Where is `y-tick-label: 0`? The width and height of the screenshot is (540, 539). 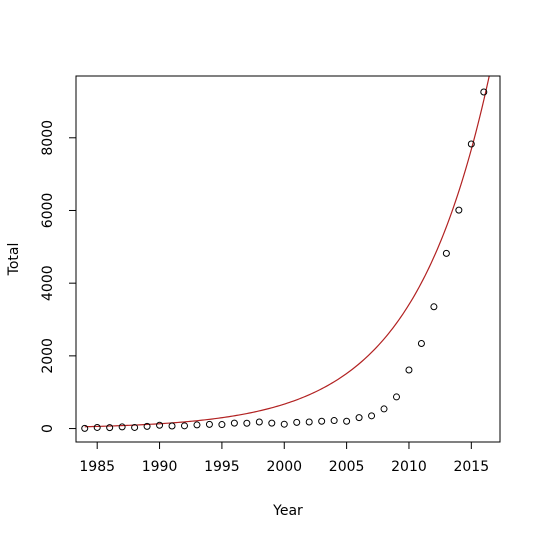
y-tick-label: 0 is located at coordinates (48, 428).